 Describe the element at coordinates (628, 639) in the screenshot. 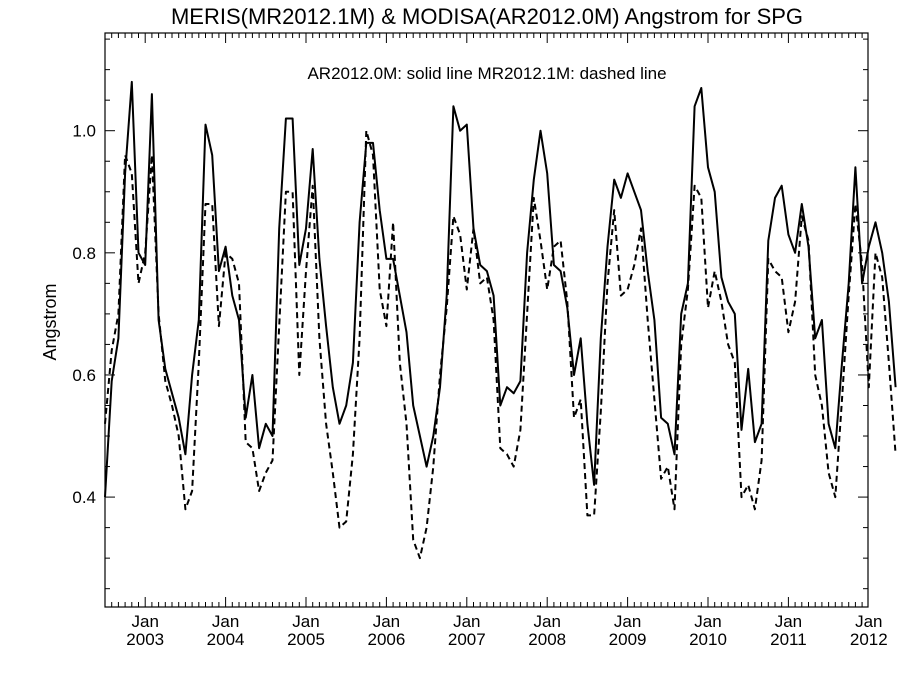

I see `x-tick-year-label: 2009` at that location.